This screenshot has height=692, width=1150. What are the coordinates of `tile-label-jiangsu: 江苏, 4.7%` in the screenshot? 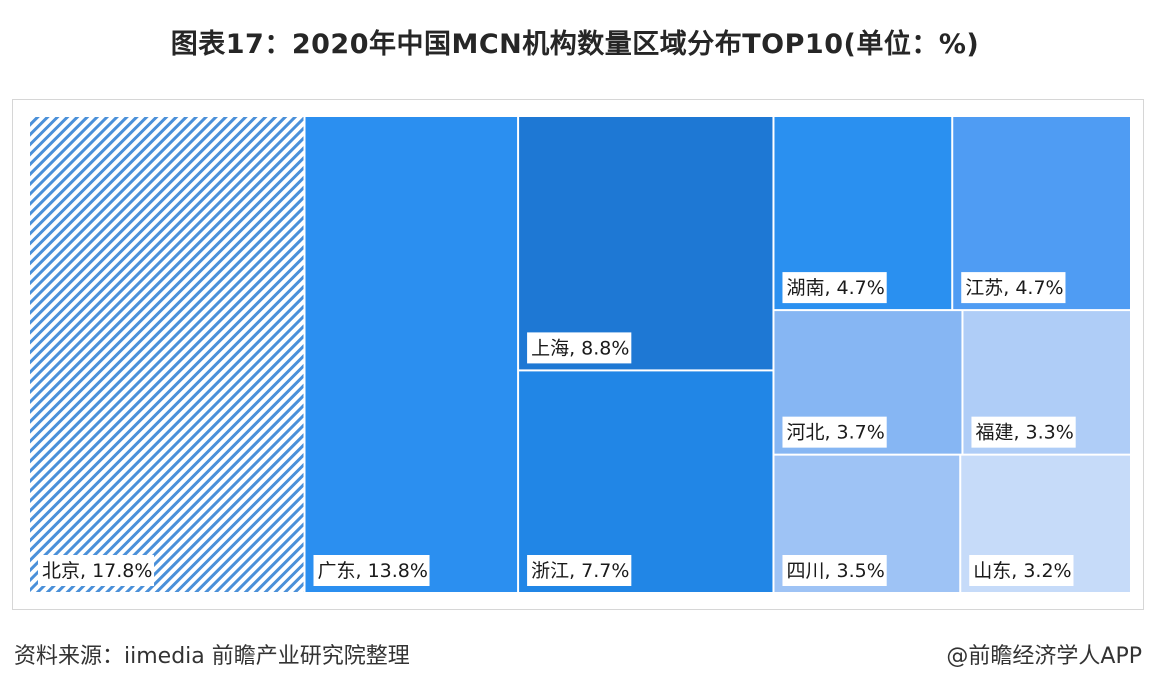 It's located at (1014, 288).